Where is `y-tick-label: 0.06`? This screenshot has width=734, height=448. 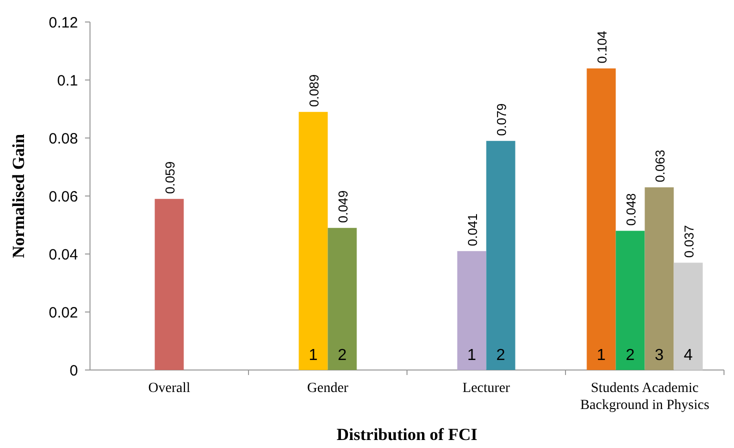
y-tick-label: 0.06 is located at coordinates (63, 197).